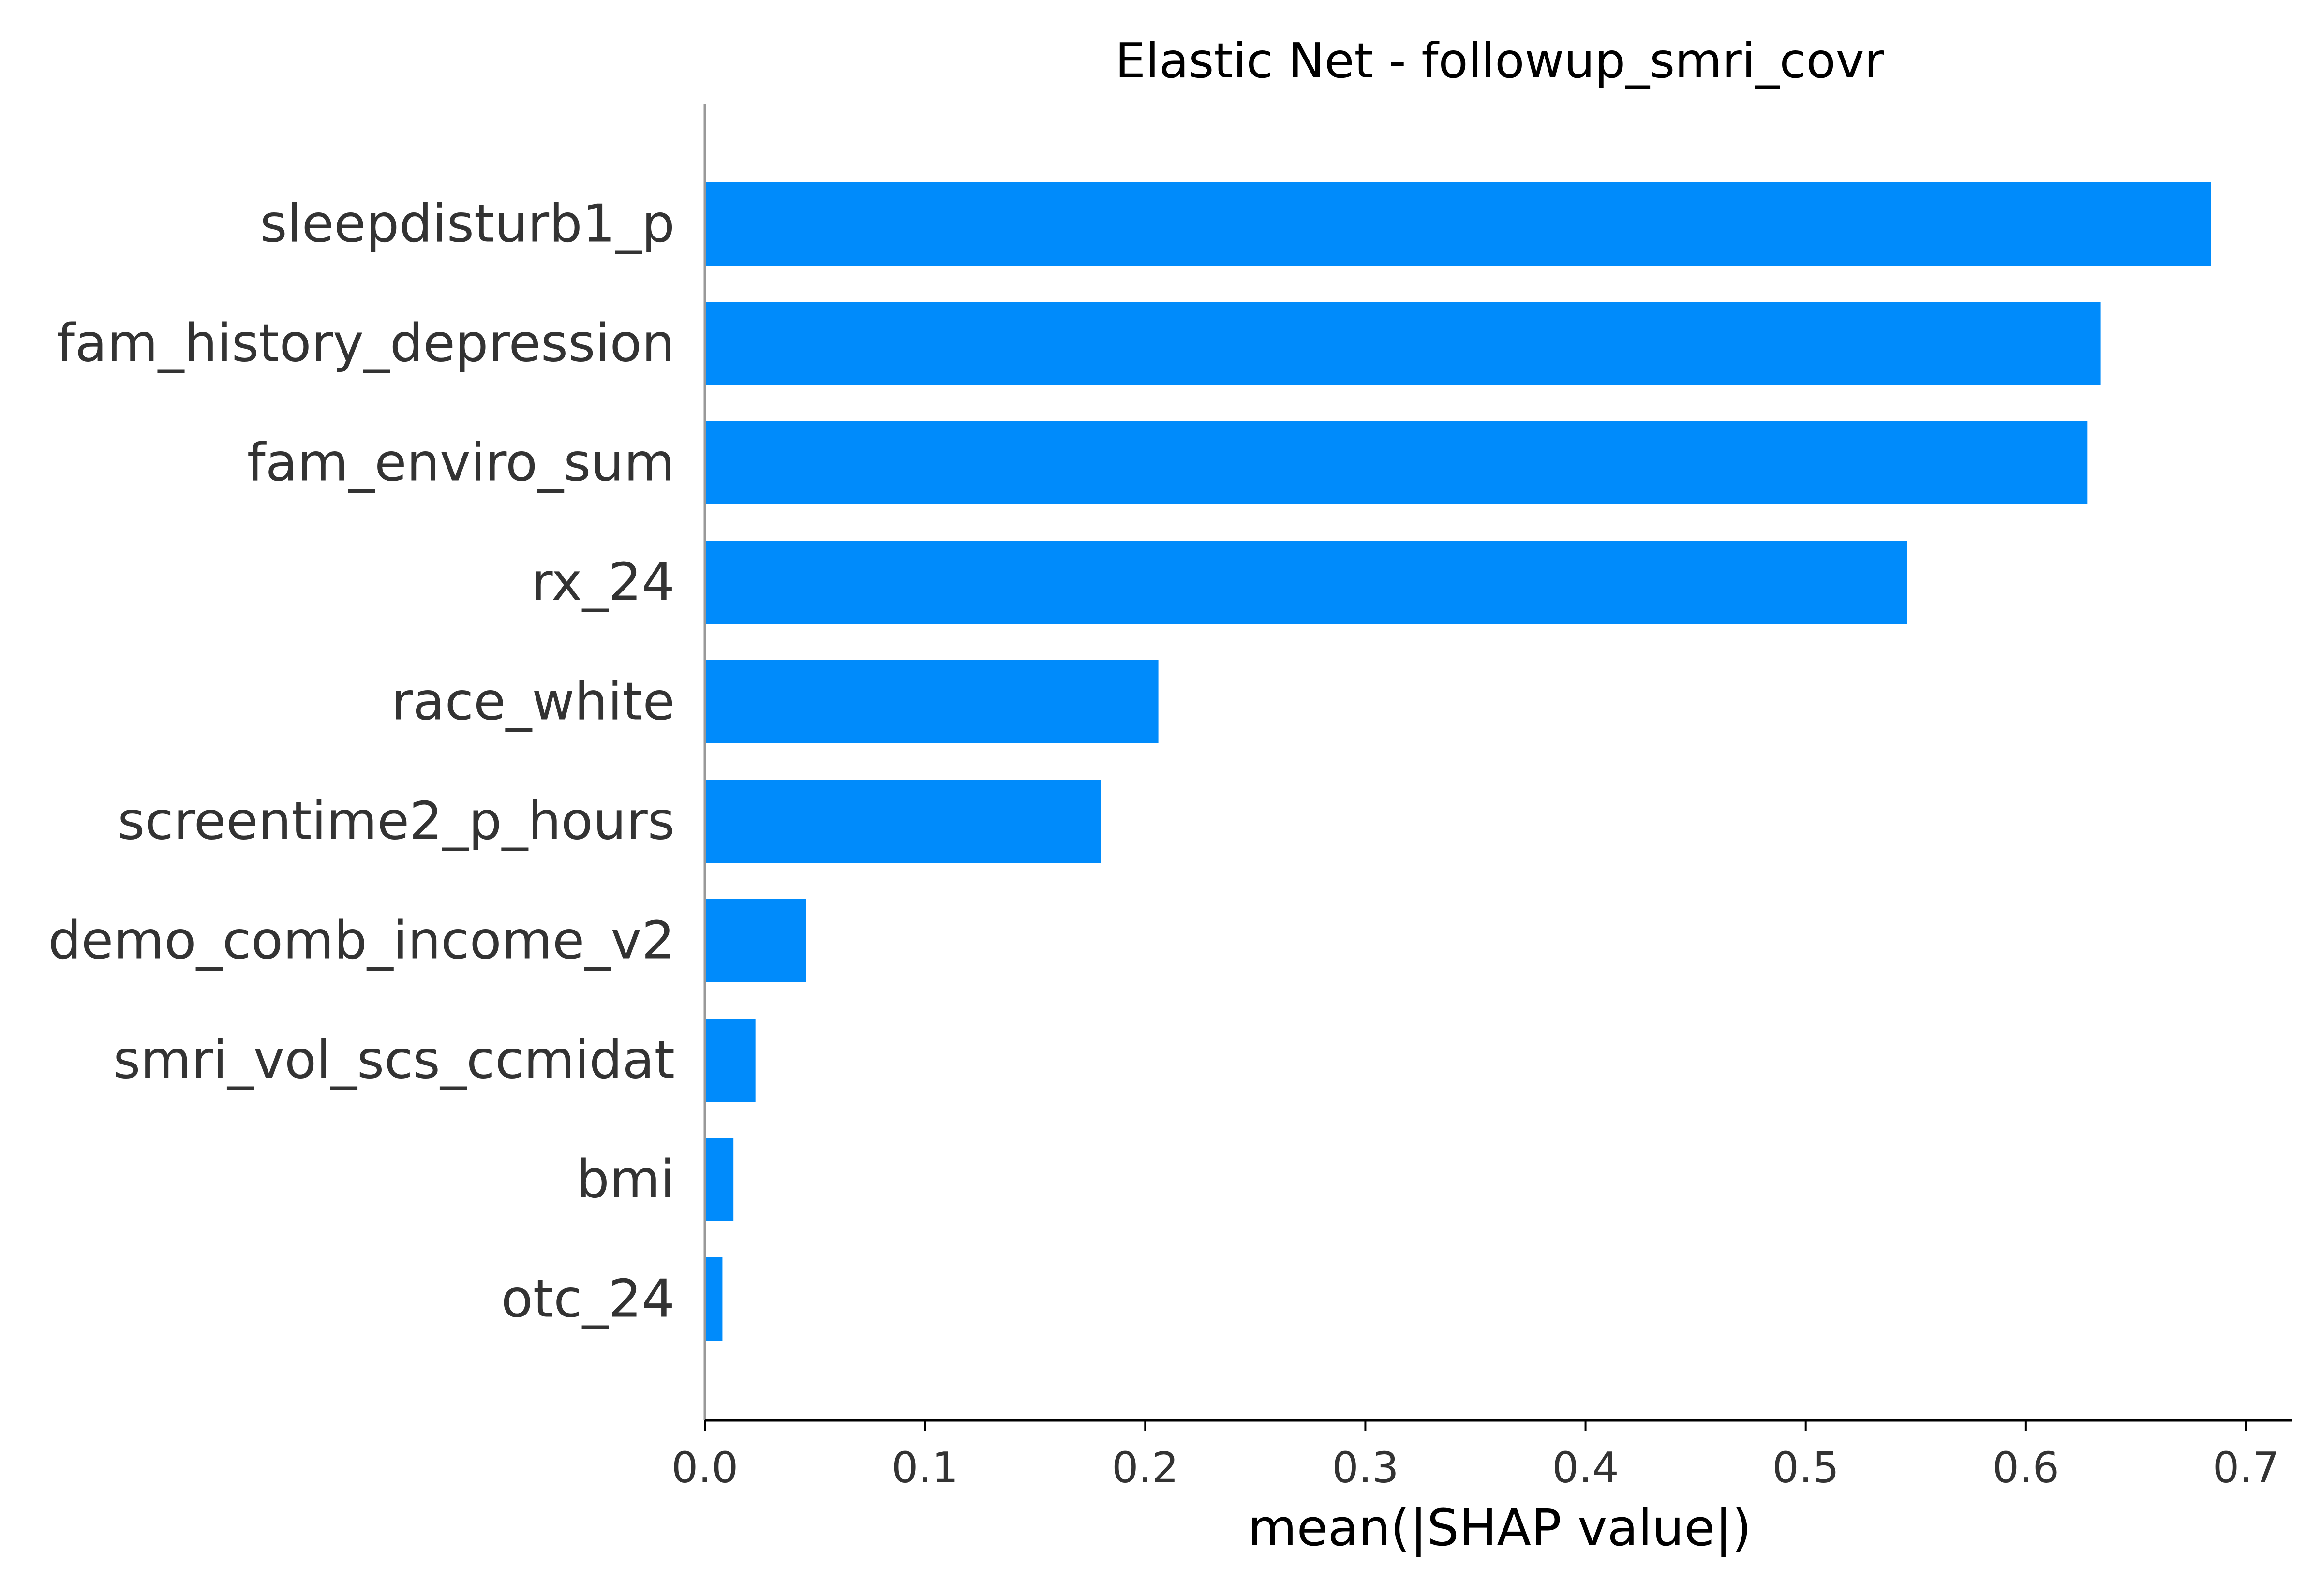  What do you see at coordinates (1500, 60) in the screenshot?
I see `chart-title: Elastic Net - followup_smri_covr` at bounding box center [1500, 60].